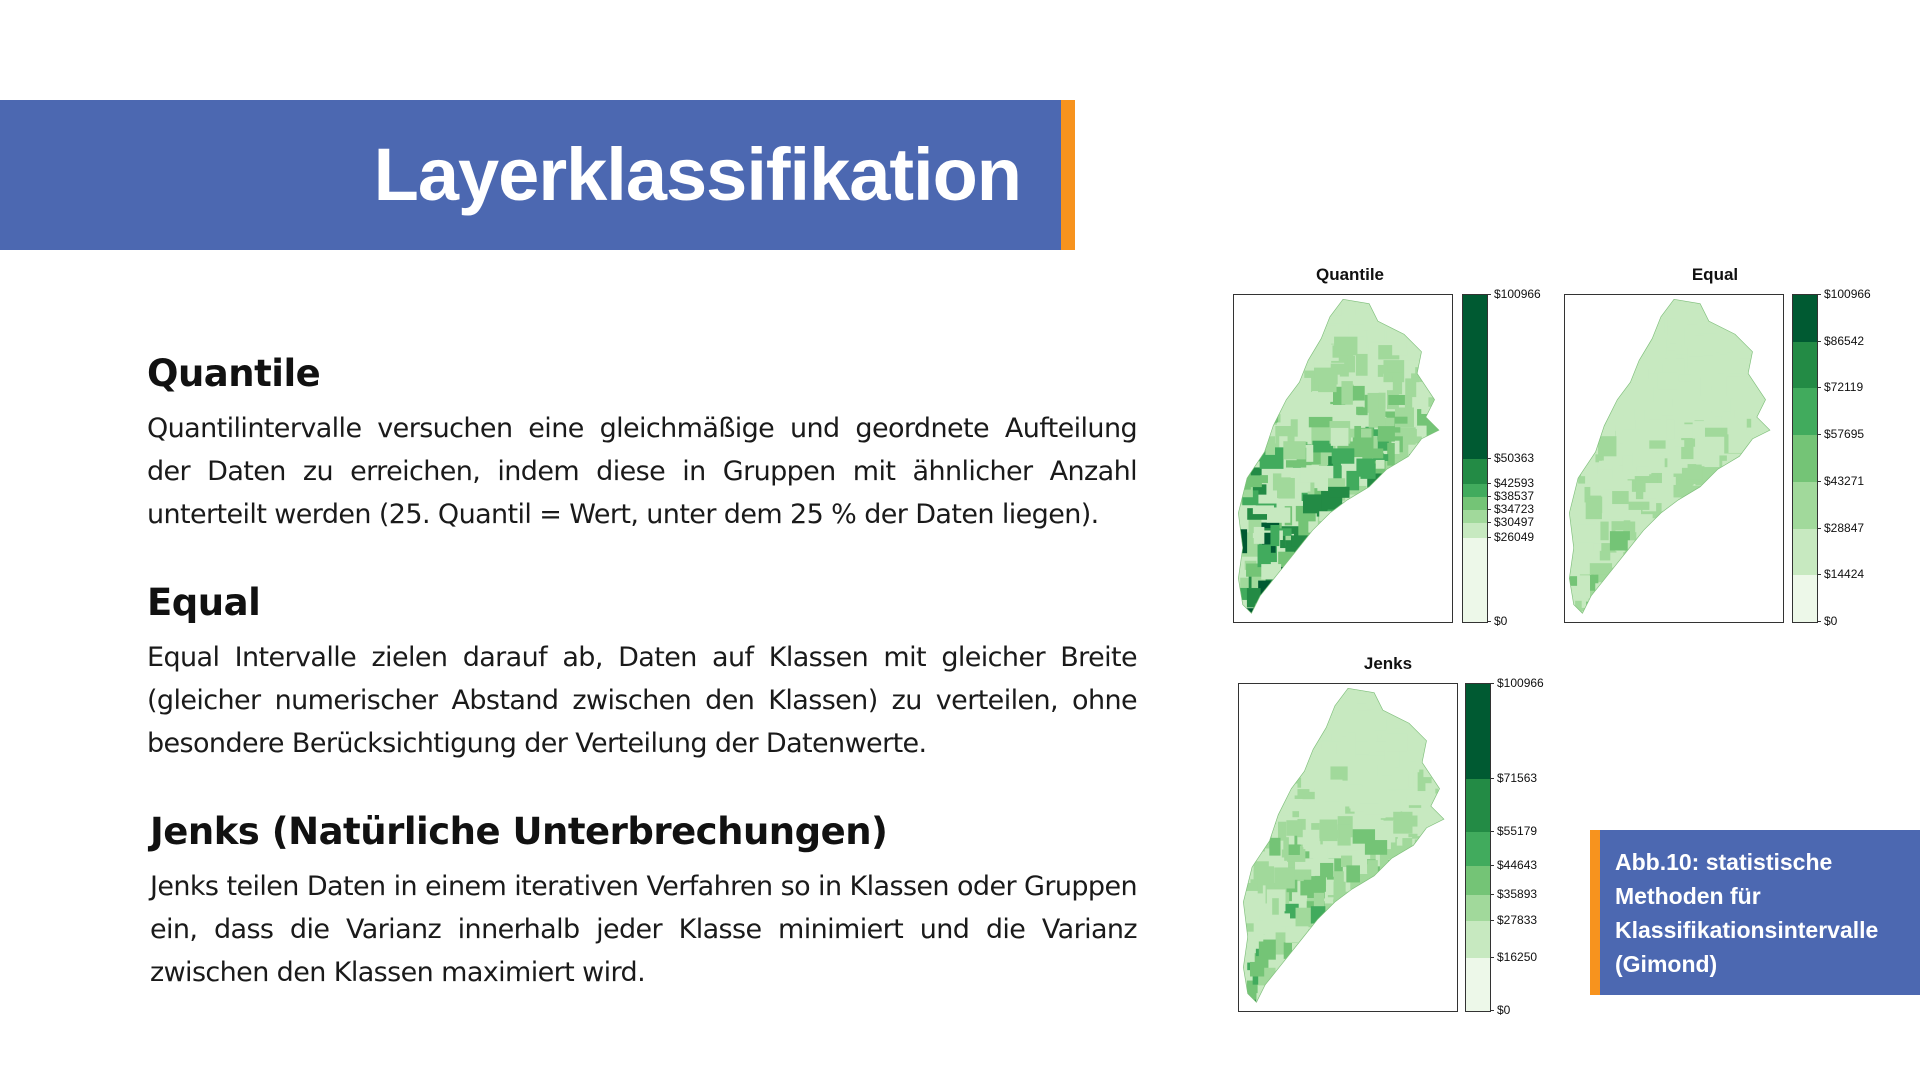  I want to click on map-frame-jenks, so click(1348, 847).